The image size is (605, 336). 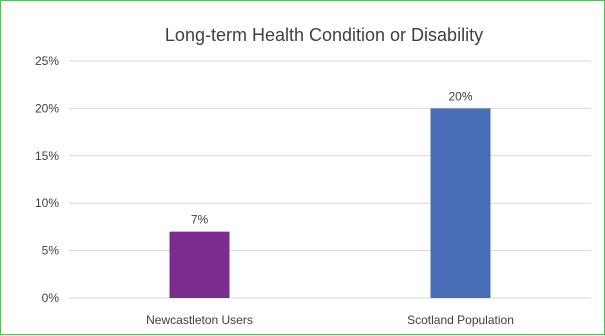 What do you see at coordinates (199, 320) in the screenshot?
I see `x-tick-label: Newcastleton Users` at bounding box center [199, 320].